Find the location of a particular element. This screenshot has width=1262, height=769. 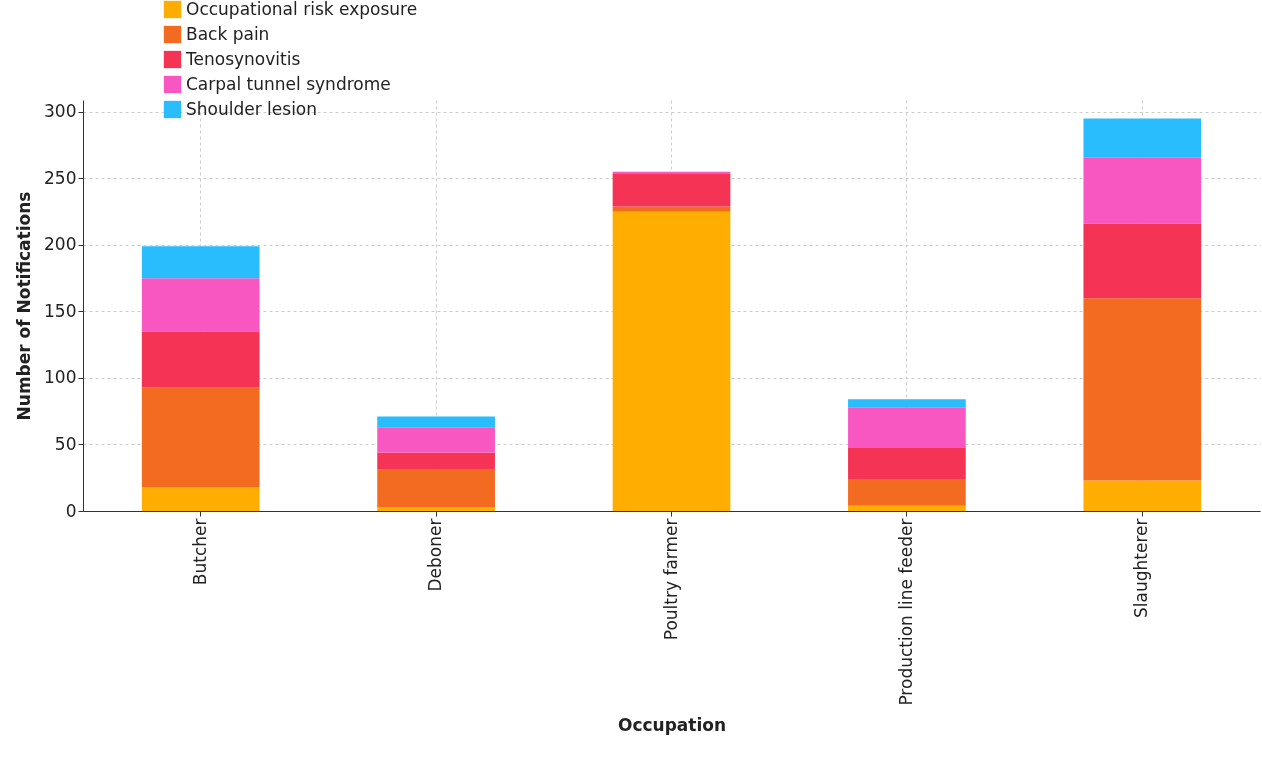

x-tick-label: Slaughterer is located at coordinates (1141, 568).